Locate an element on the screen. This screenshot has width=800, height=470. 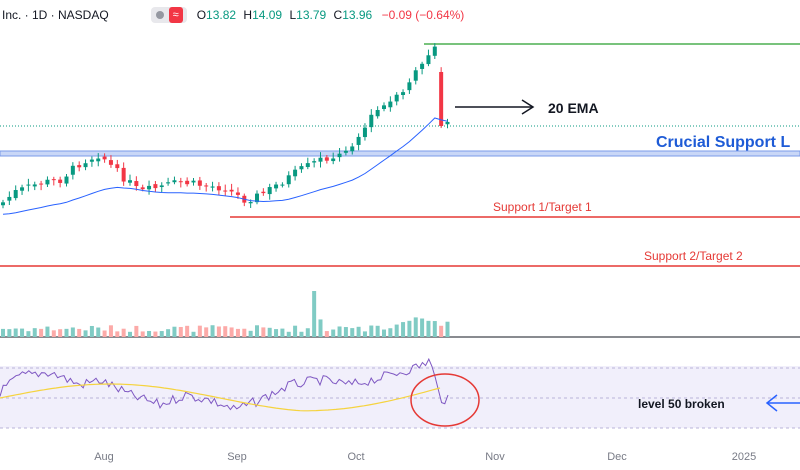
indicator-toggle: ≈ is located at coordinates (168, 15).